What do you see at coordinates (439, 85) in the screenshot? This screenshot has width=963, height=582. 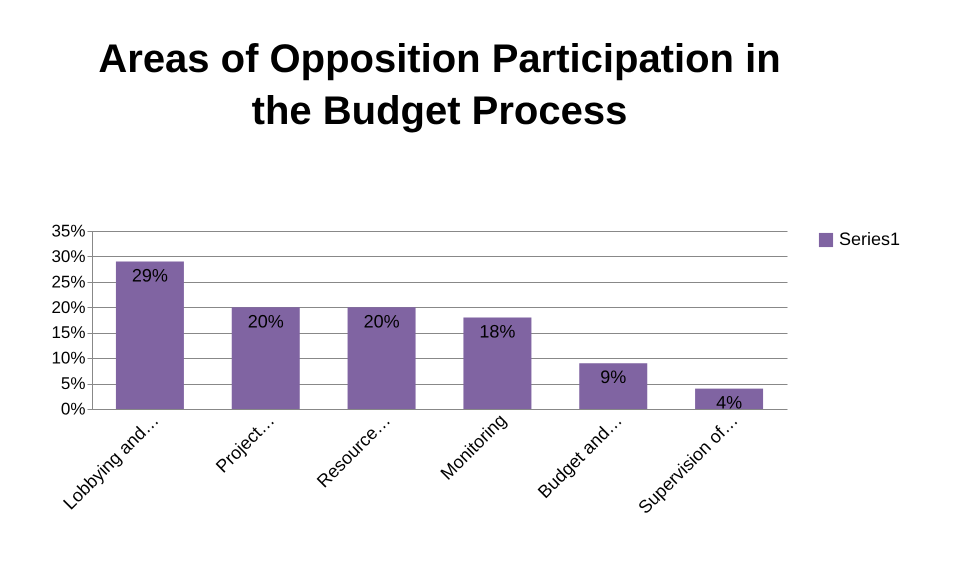 I see `chart-title: Areas of Opposition Participation in the Budget Process` at bounding box center [439, 85].